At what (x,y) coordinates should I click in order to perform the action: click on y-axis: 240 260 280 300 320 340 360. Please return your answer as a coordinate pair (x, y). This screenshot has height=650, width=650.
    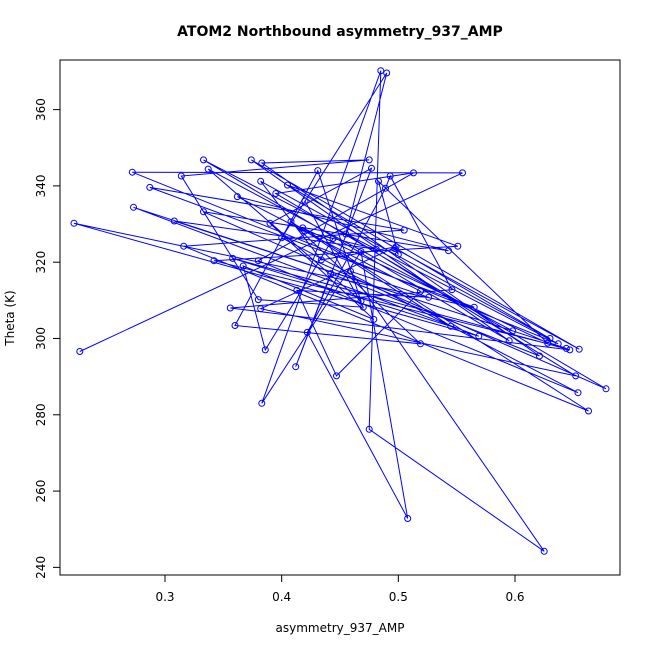
    Looking at the image, I should click on (47, 338).